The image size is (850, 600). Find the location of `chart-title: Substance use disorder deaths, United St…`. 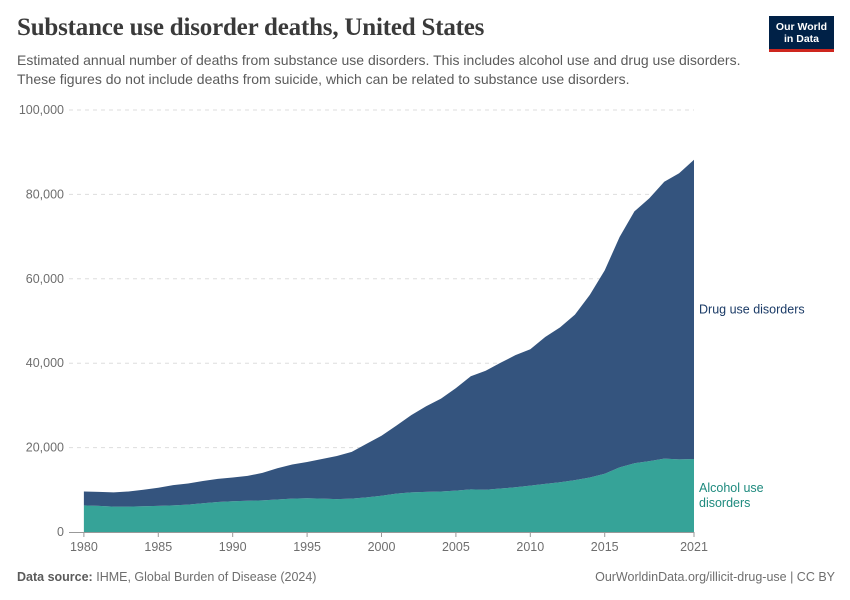

chart-title: Substance use disorder deaths, United St… is located at coordinates (251, 27).